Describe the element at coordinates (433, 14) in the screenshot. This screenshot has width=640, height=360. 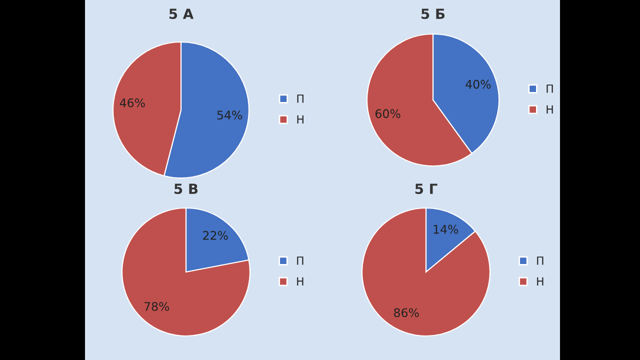
I see `chart-title: 5 Б` at that location.